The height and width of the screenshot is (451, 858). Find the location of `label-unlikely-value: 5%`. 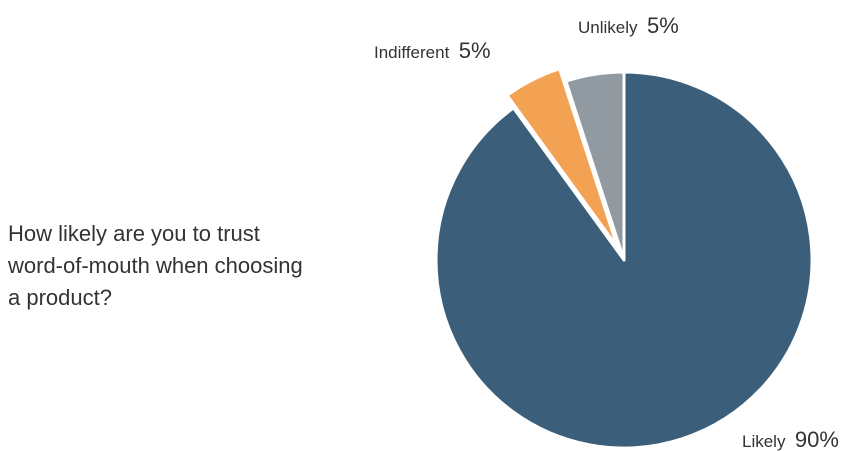

label-unlikely-value: 5% is located at coordinates (663, 25).